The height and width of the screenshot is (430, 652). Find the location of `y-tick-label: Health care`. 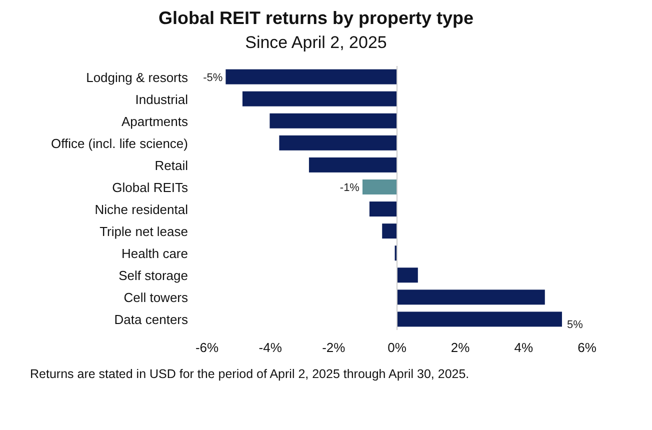

y-tick-label: Health care is located at coordinates (155, 254).